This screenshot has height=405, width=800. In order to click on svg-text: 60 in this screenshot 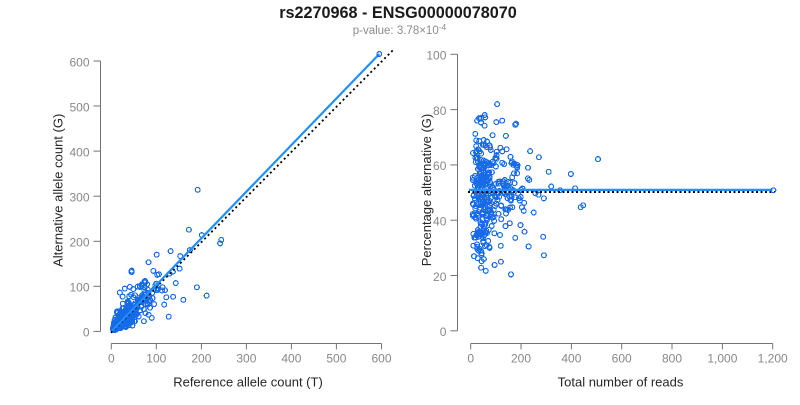, I will do `click(440, 166)`.